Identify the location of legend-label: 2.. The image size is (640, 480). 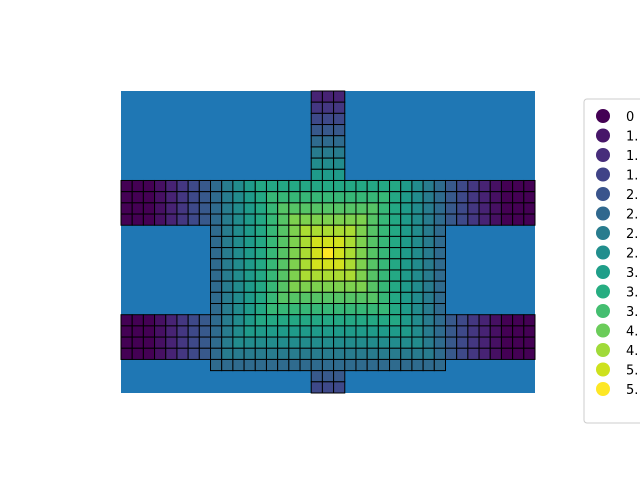
(632, 234).